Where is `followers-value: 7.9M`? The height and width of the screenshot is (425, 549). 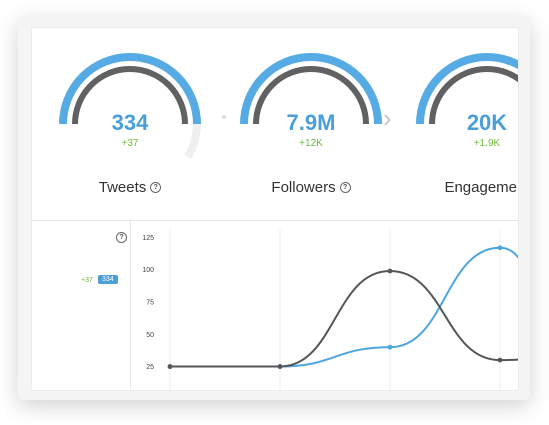
followers-value: 7.9M is located at coordinates (311, 122).